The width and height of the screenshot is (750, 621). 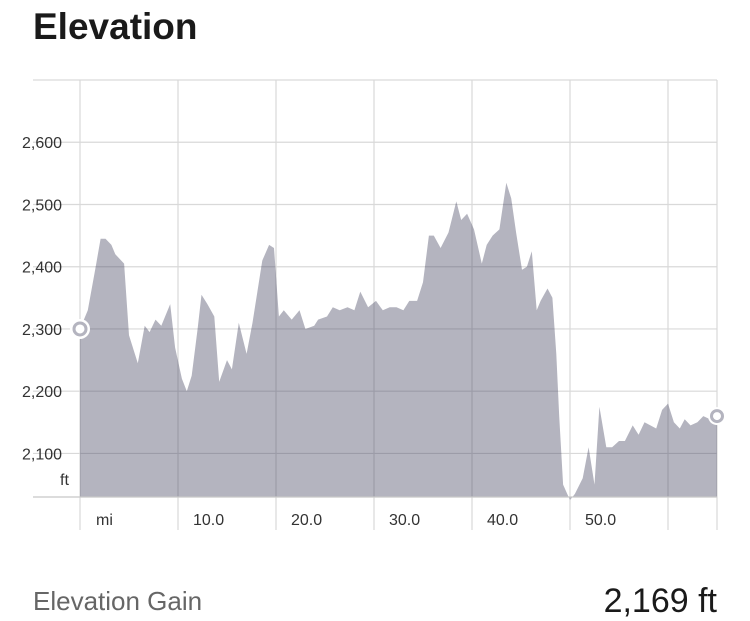 What do you see at coordinates (306, 520) in the screenshot?
I see `x-tick-label: 20.0` at bounding box center [306, 520].